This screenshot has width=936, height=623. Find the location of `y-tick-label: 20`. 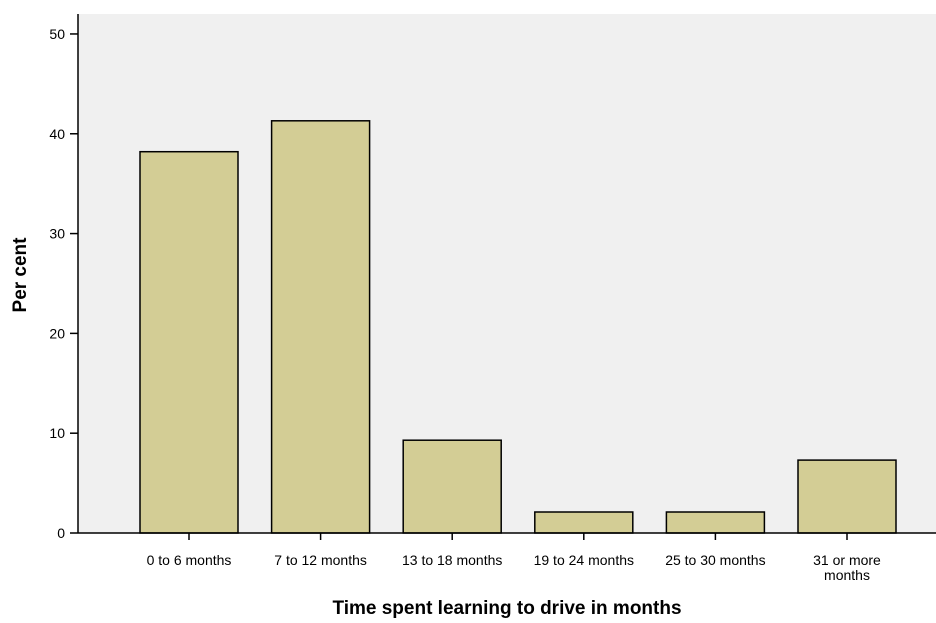

y-tick-label: 20 is located at coordinates (57, 333).